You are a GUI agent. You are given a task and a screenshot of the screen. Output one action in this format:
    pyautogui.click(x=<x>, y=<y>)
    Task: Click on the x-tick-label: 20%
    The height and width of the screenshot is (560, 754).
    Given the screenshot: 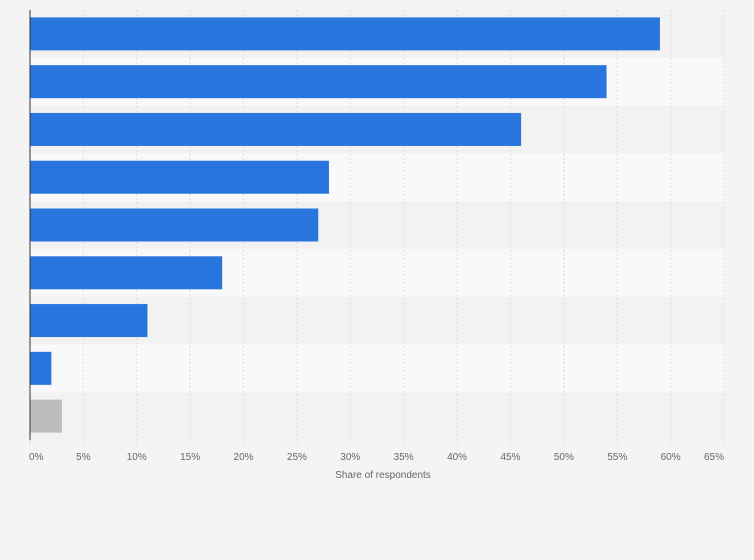 What is the action you would take?
    pyautogui.click(x=244, y=457)
    